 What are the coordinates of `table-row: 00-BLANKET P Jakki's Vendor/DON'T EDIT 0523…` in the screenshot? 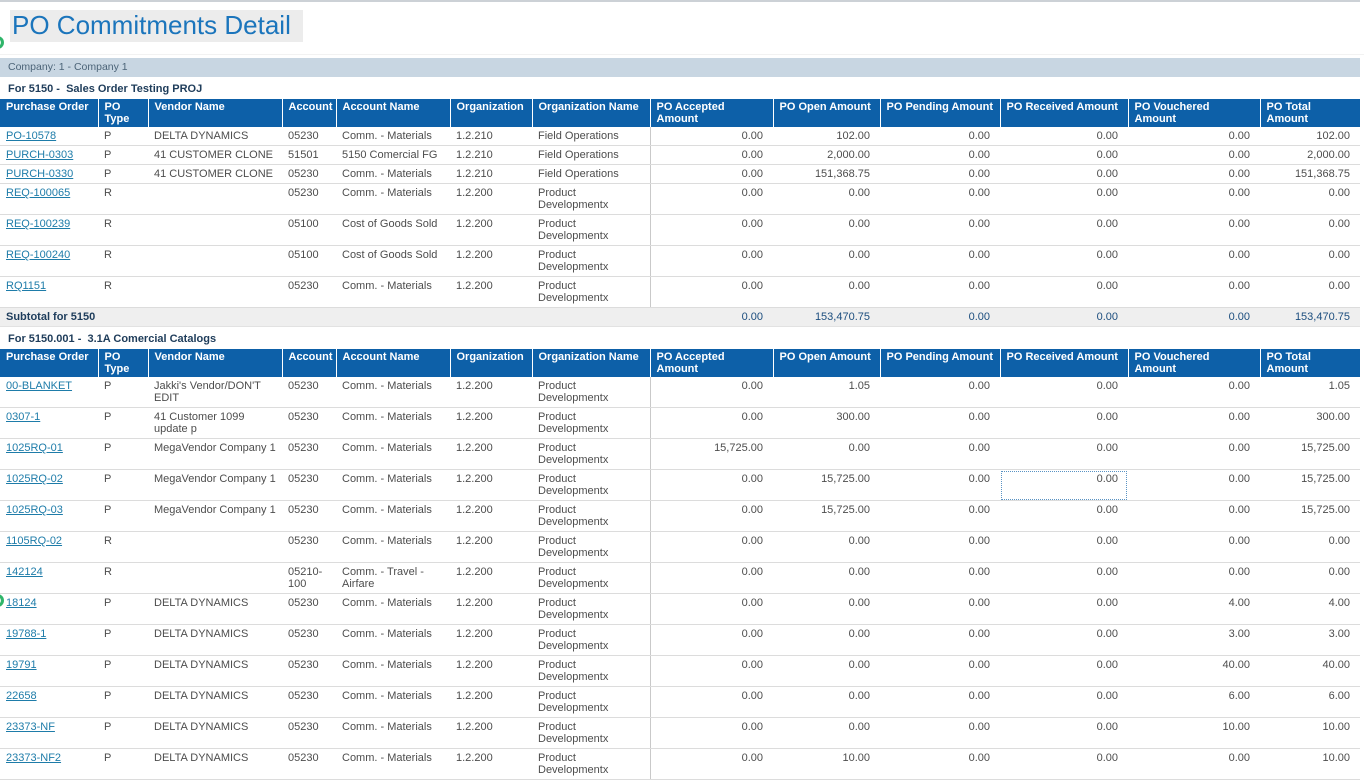 It's located at (680, 392).